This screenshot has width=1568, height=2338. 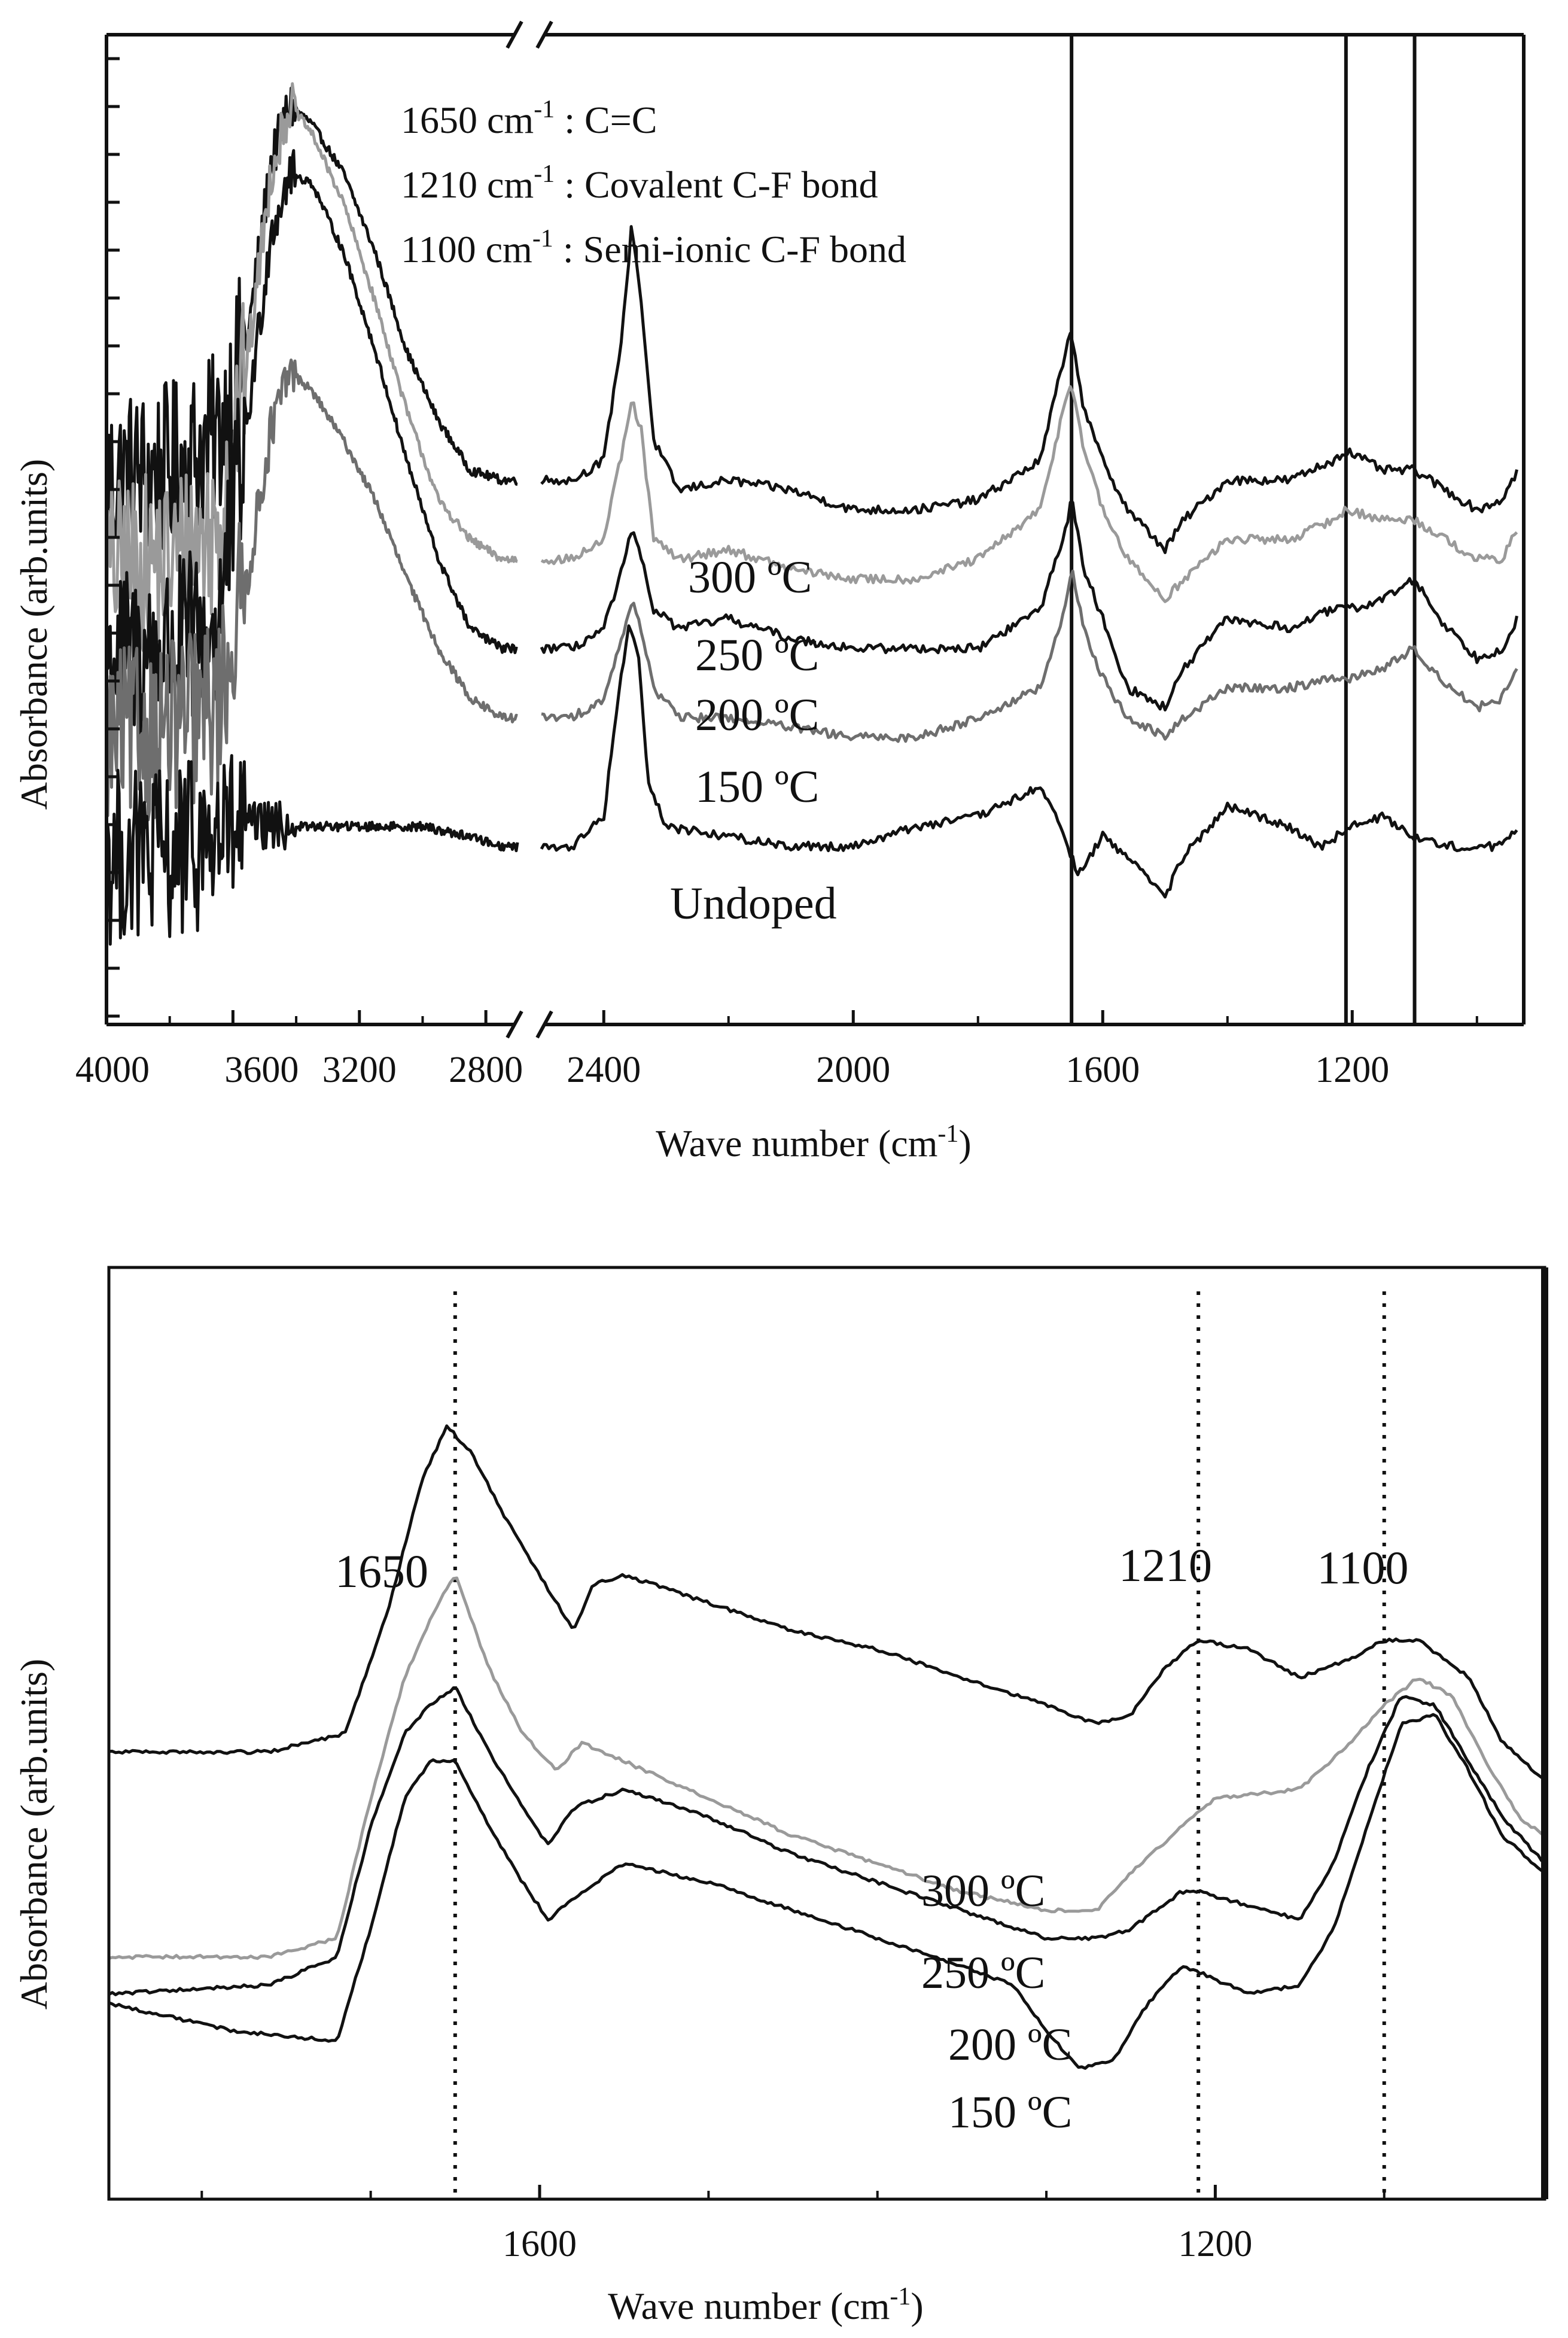 I want to click on top-x-axis-title: Wave number (cm-1), so click(x=813, y=1142).